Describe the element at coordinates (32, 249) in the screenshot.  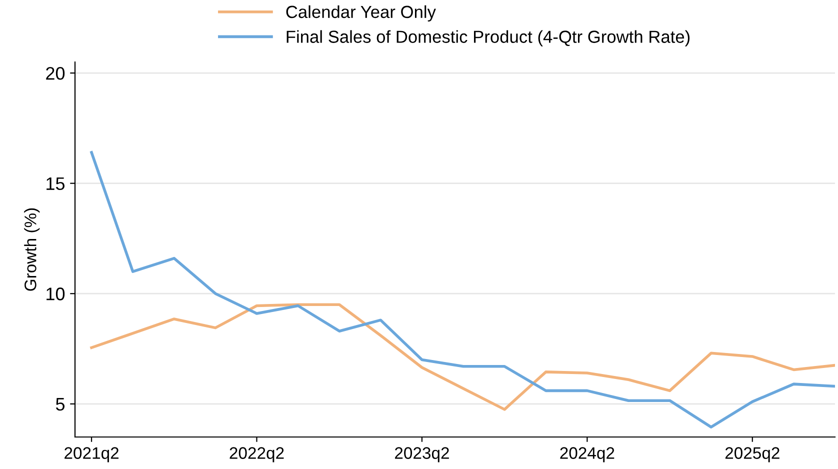
I see `y-axis-title: Growth (%)` at that location.